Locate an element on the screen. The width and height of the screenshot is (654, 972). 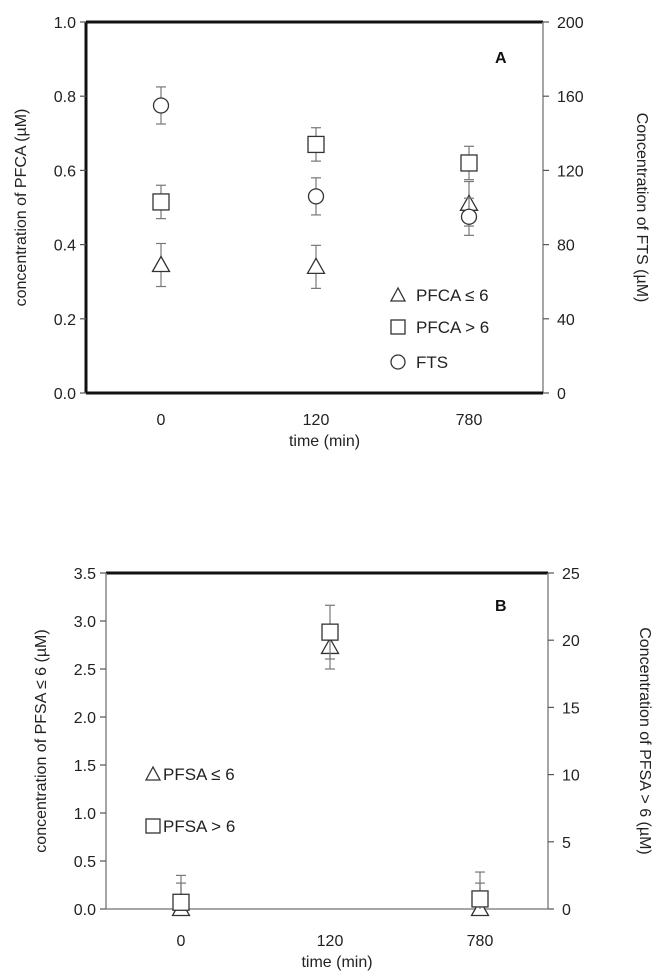
y-tick-label: 2.0 is located at coordinates (85, 718).